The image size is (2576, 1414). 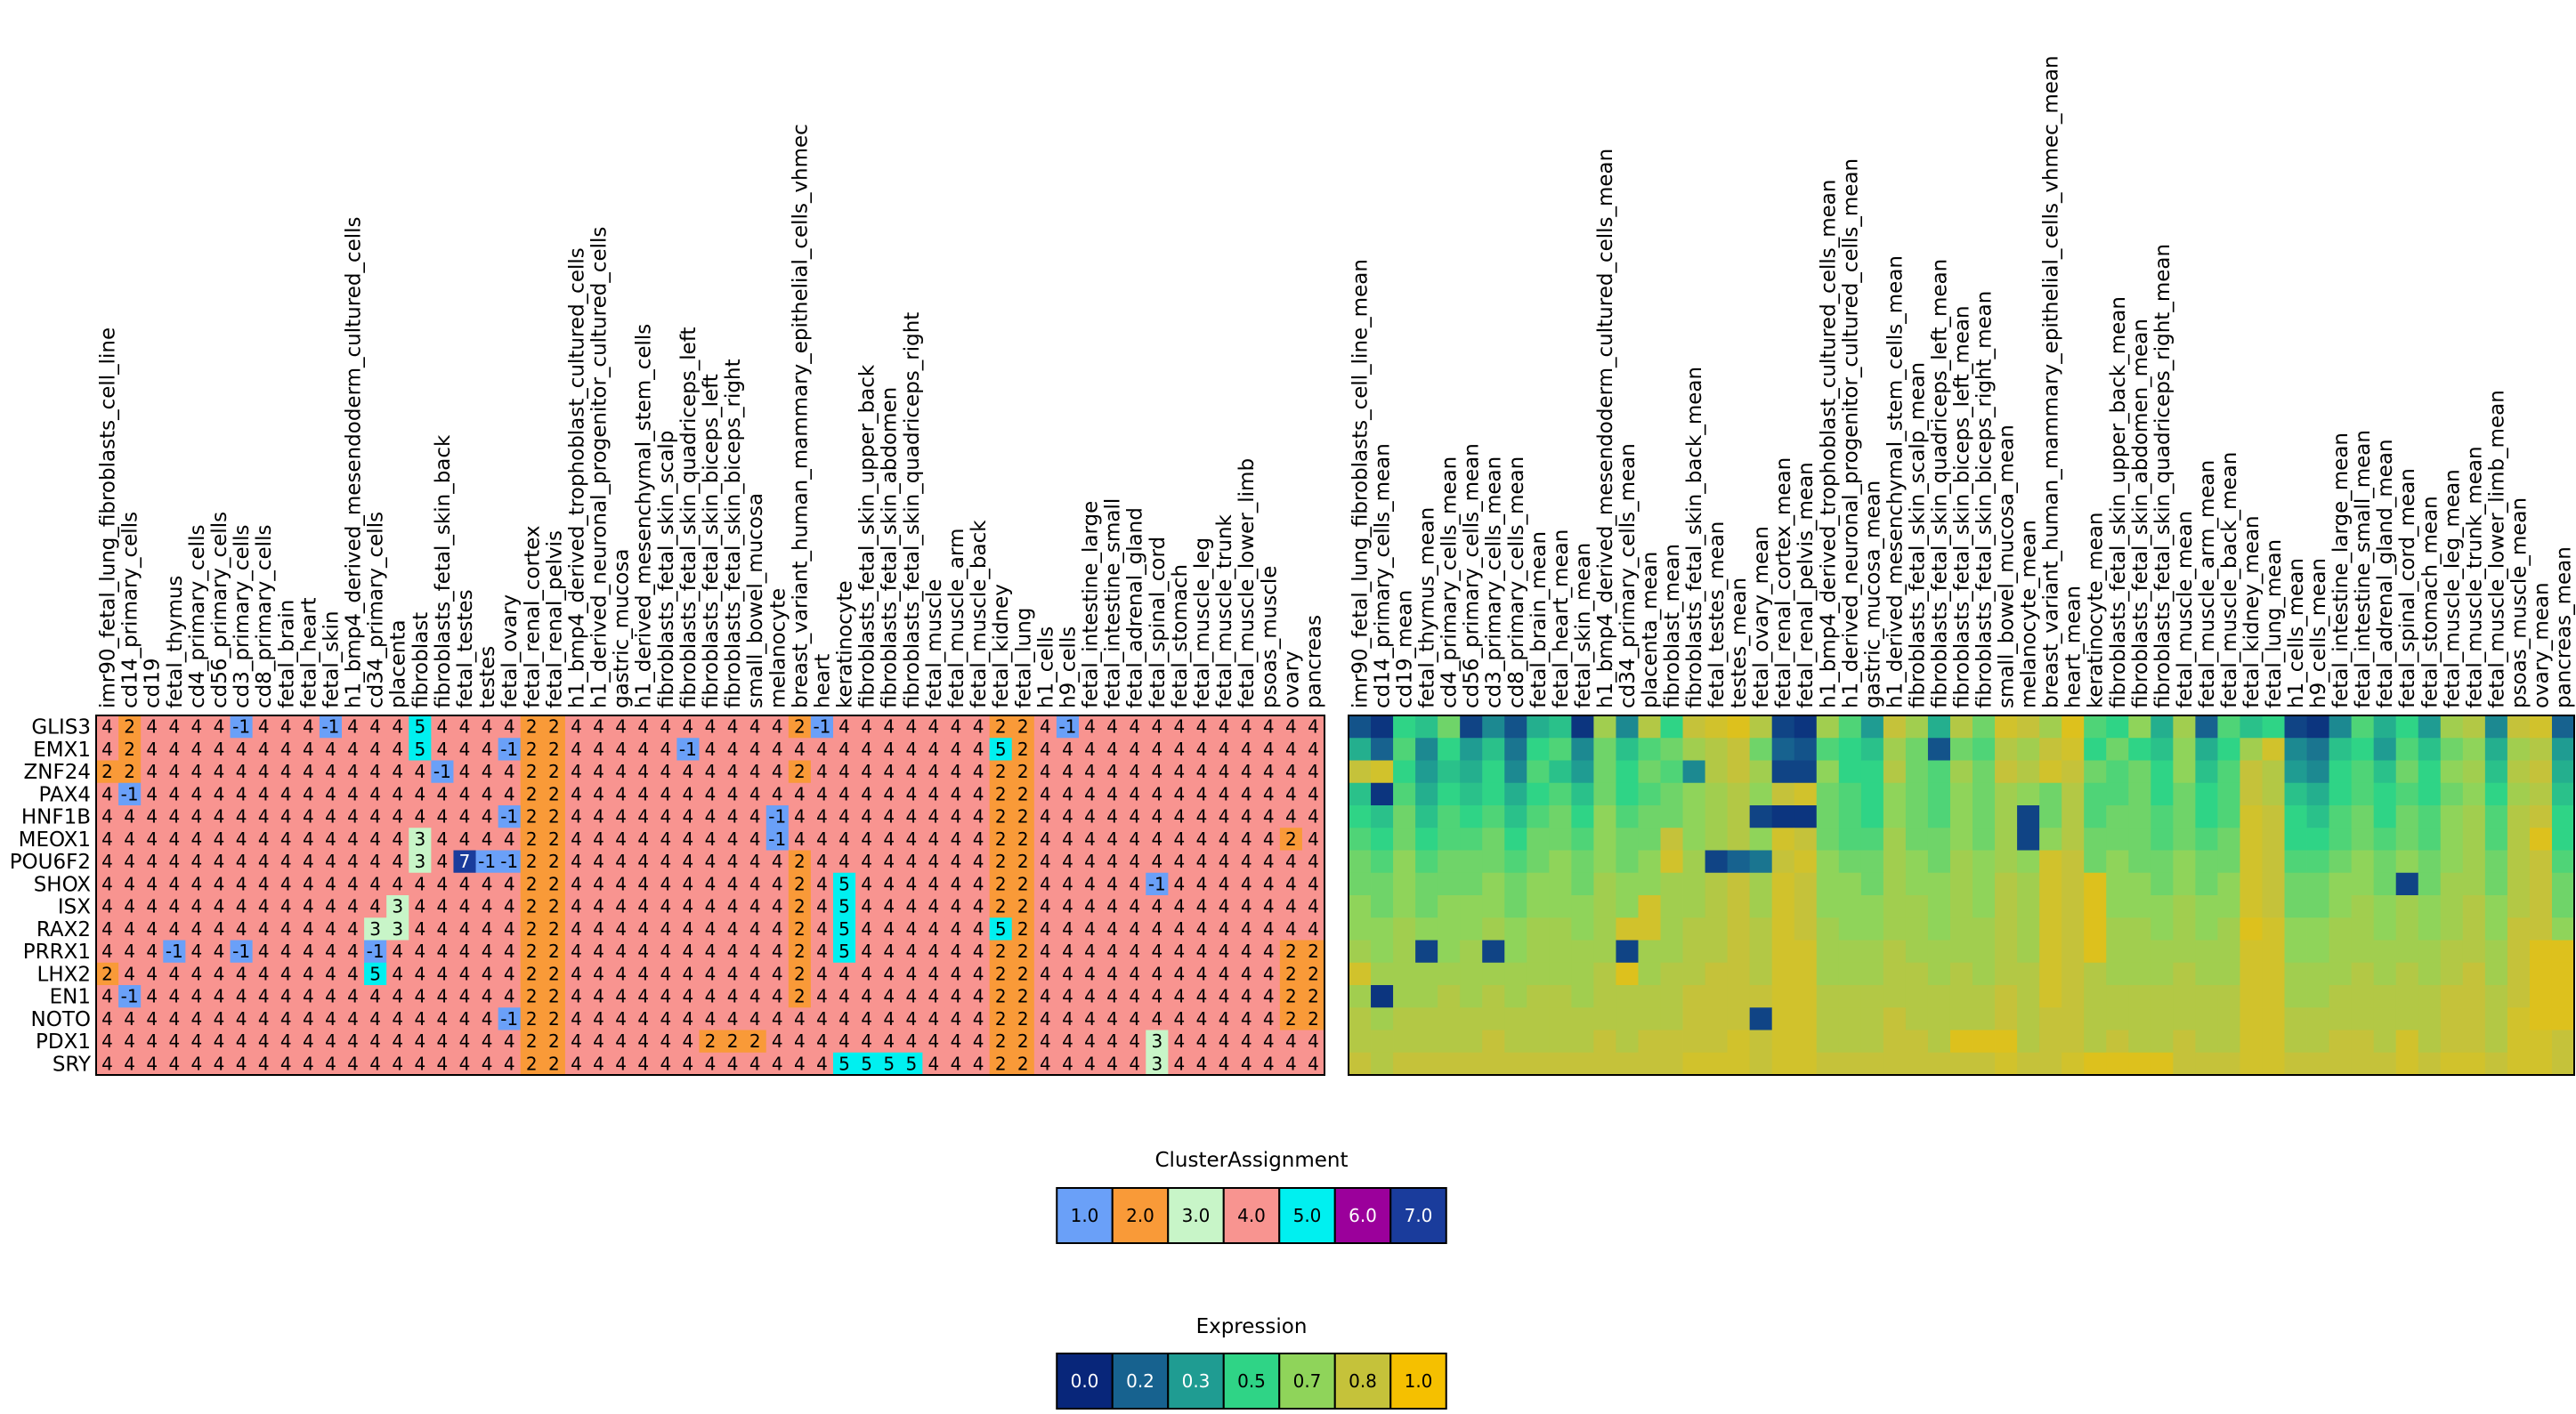 What do you see at coordinates (74, 908) in the screenshot?
I see `row-label: ISX` at bounding box center [74, 908].